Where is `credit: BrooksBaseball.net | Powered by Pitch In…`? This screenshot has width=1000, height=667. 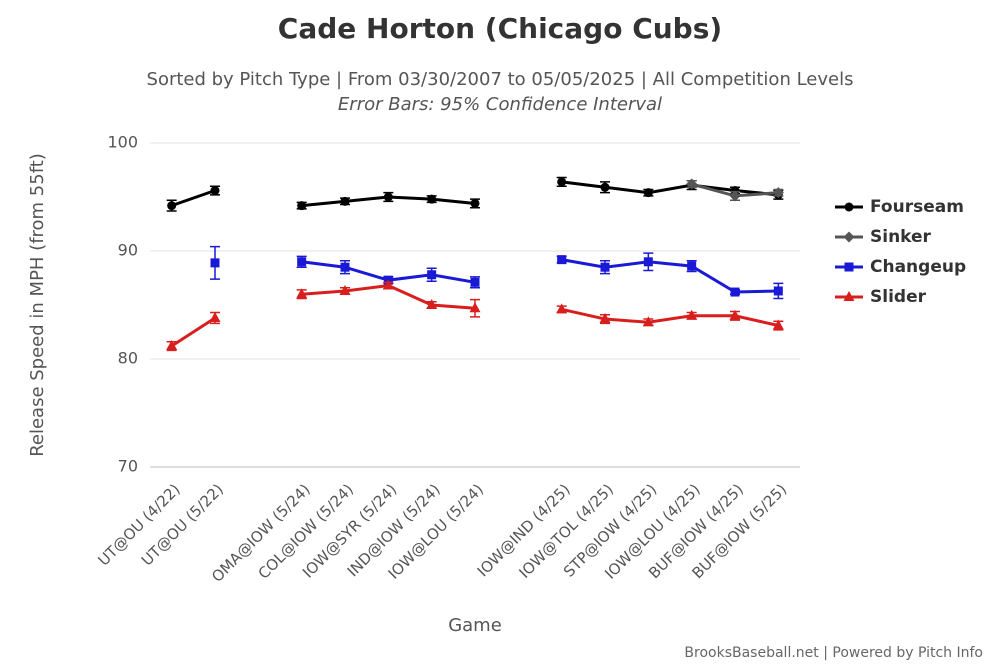 credit: BrooksBaseball.net | Powered by Pitch In… is located at coordinates (833, 653).